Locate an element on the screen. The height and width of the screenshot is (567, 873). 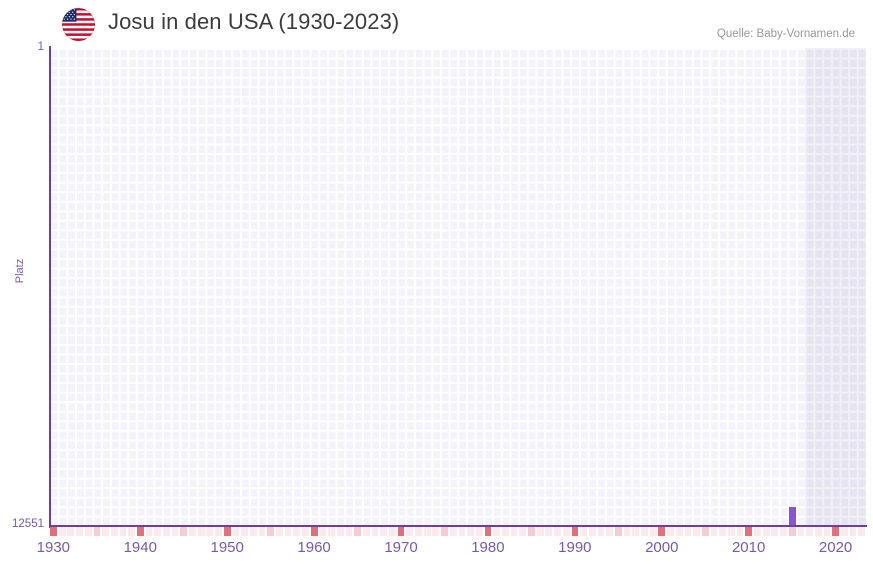
x-tick-1965 is located at coordinates (357, 531).